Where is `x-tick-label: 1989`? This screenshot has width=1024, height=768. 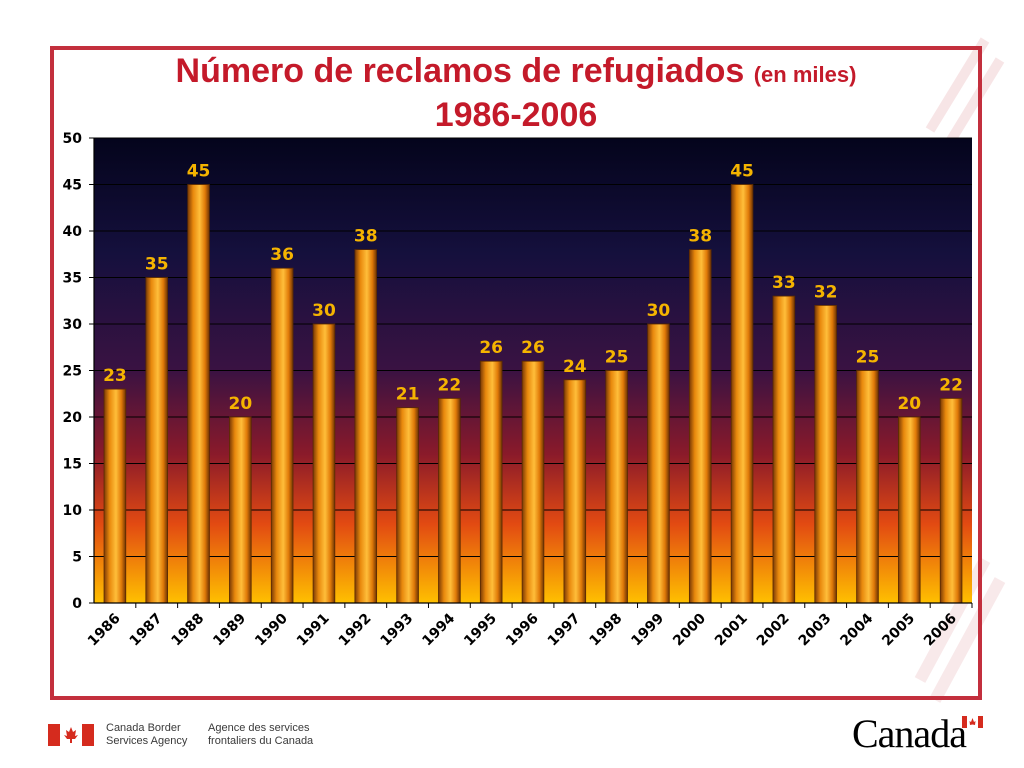 x-tick-label: 1989 is located at coordinates (229, 630).